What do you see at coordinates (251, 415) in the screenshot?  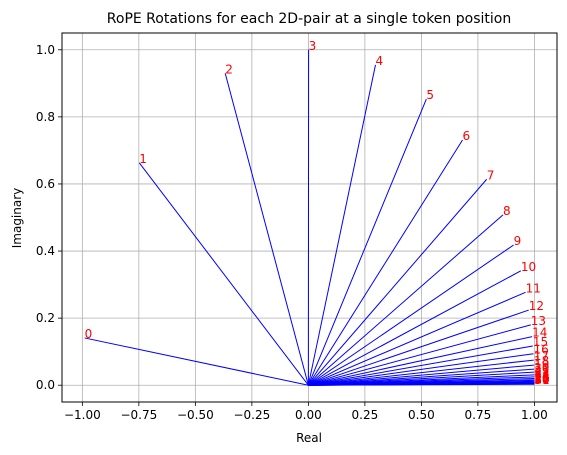 I see `x-tick-label: −0.25` at bounding box center [251, 415].